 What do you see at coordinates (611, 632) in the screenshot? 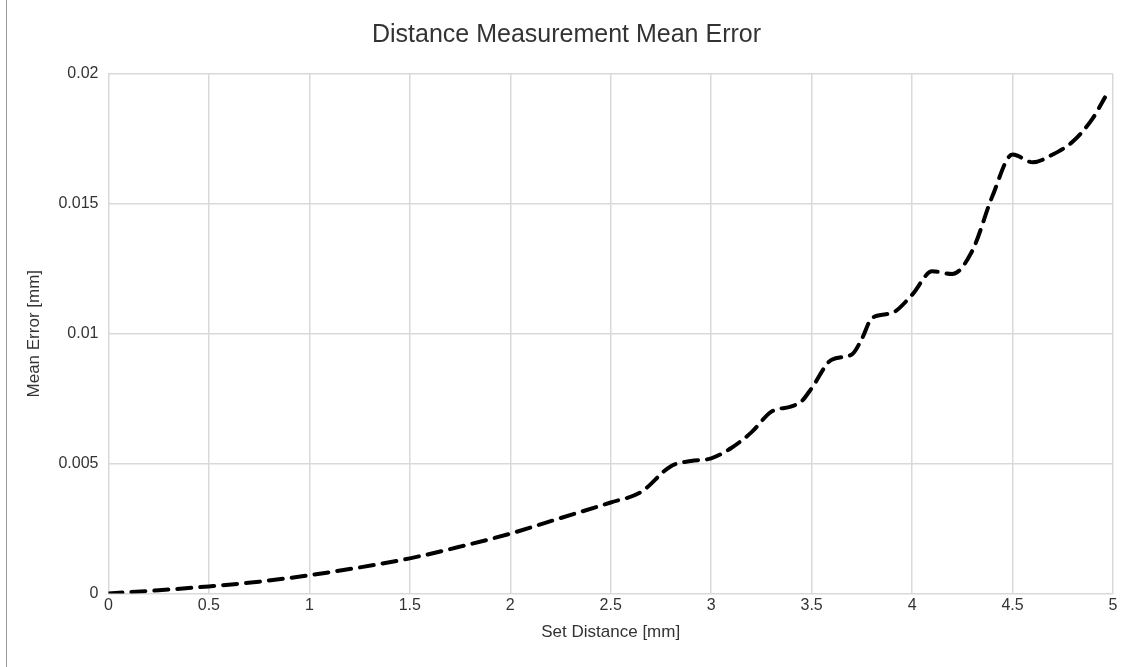
I see `x-axis-title: Set Distance [mm]` at bounding box center [611, 632].